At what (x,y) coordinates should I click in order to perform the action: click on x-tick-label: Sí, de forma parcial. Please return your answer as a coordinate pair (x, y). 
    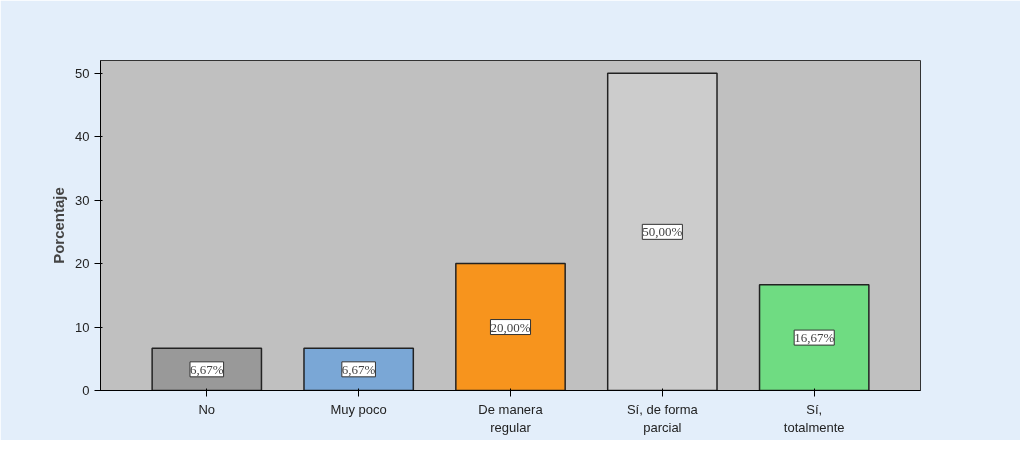
    Looking at the image, I should click on (662, 418).